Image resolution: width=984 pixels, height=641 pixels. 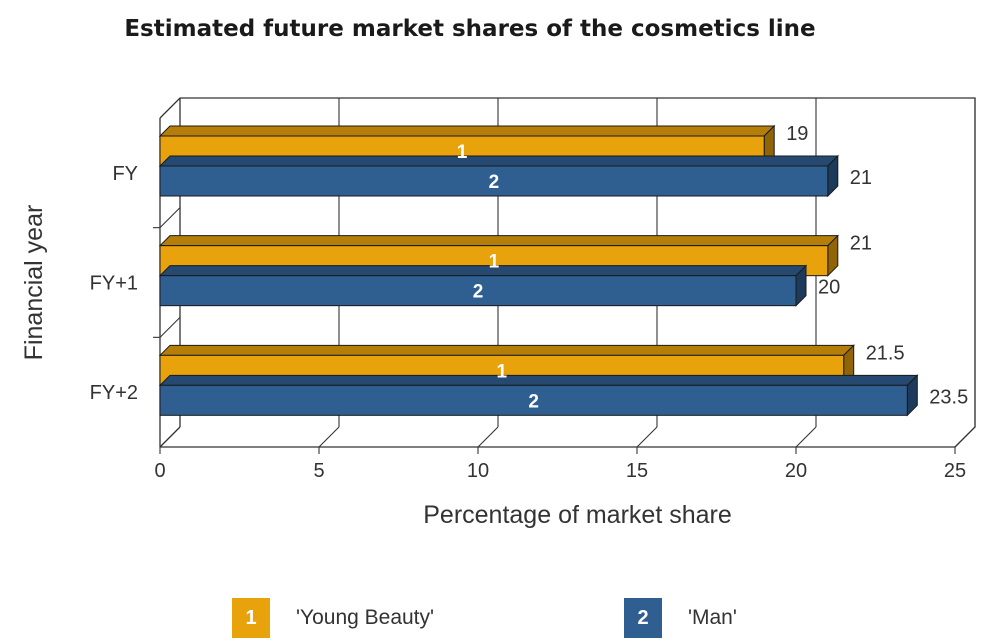 What do you see at coordinates (114, 284) in the screenshot?
I see `category-label: FY+1` at bounding box center [114, 284].